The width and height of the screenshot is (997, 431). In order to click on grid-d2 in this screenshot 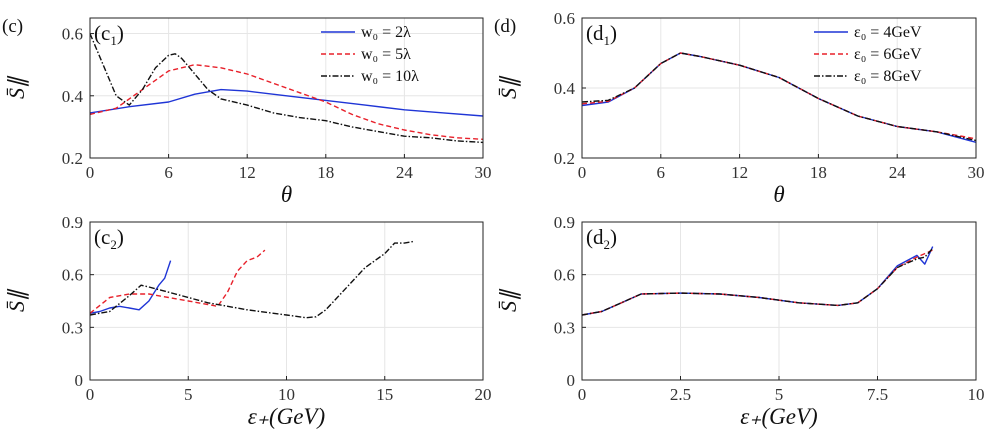, I will do `click(779, 301)`.